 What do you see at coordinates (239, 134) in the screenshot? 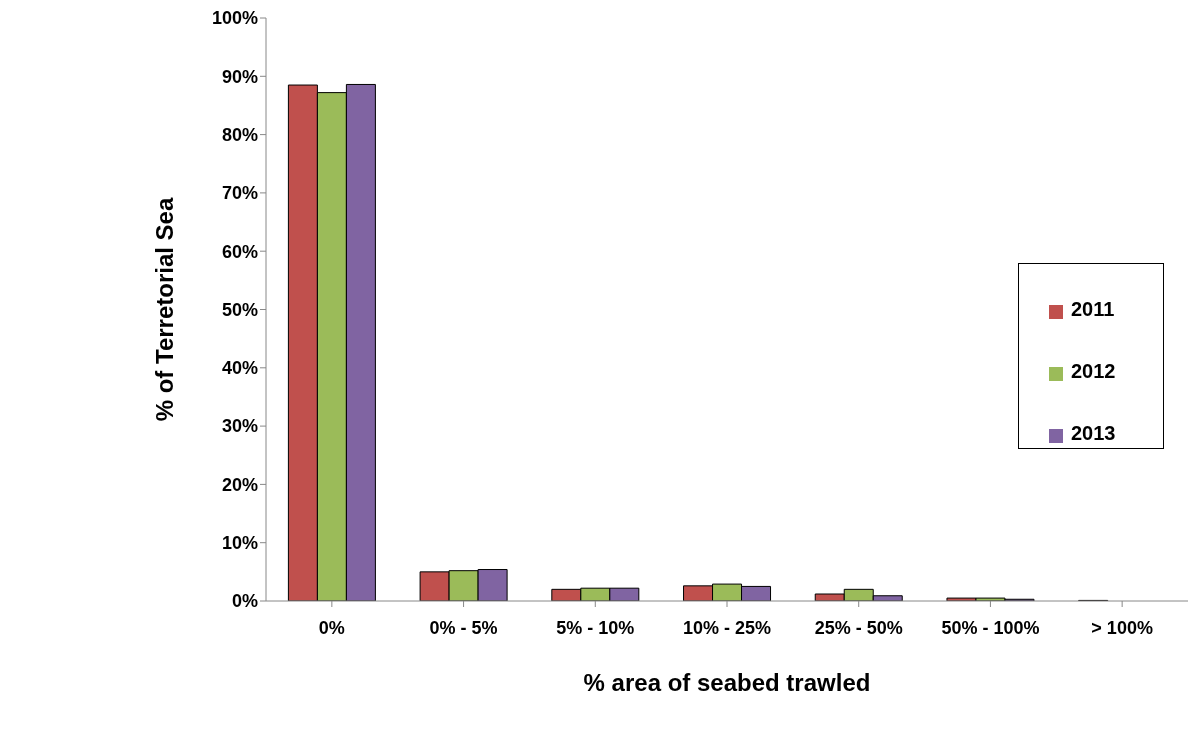
I see `y-tick-label: 80%` at bounding box center [239, 134].